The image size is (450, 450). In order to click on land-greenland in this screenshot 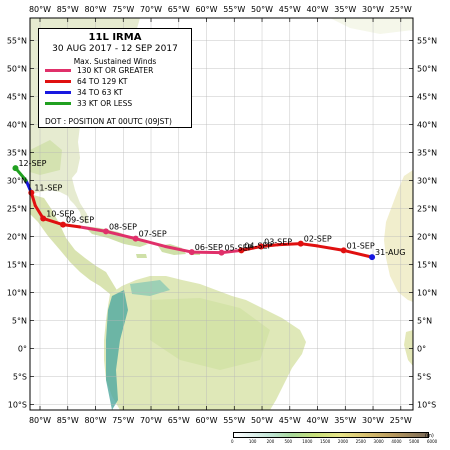, I will do `click(371, 26)`.